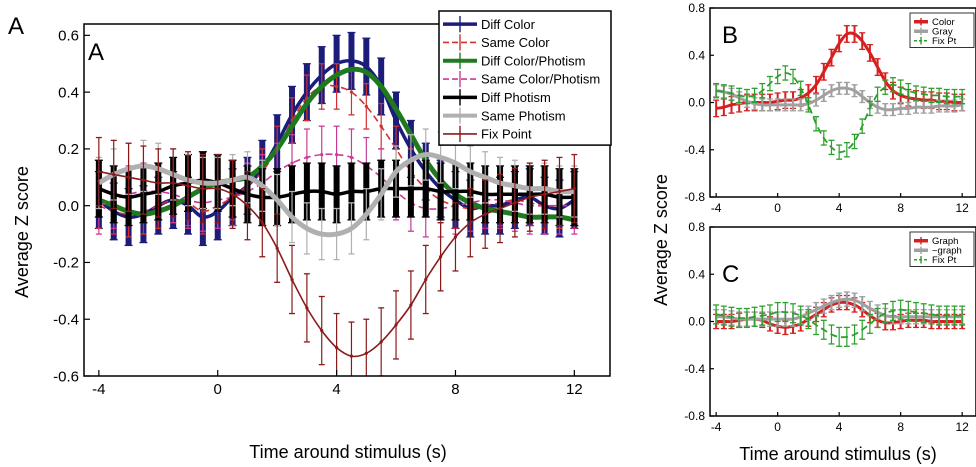 The image size is (976, 467). I want to click on chart-a-legend-item: Diff Color/Photism, so click(514, 60).